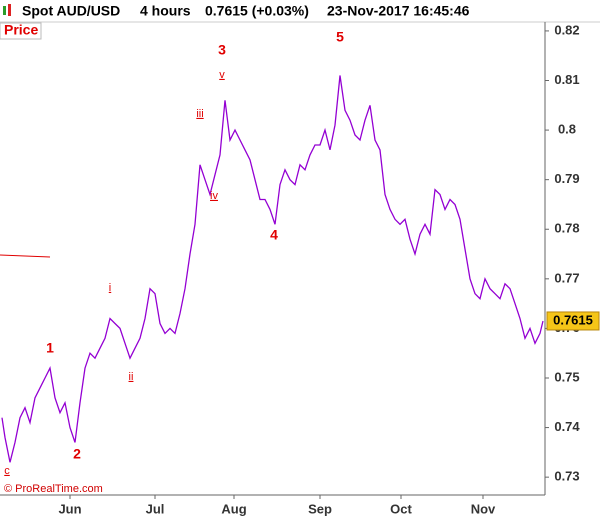  I want to click on subwave-label: ii, so click(131, 377).